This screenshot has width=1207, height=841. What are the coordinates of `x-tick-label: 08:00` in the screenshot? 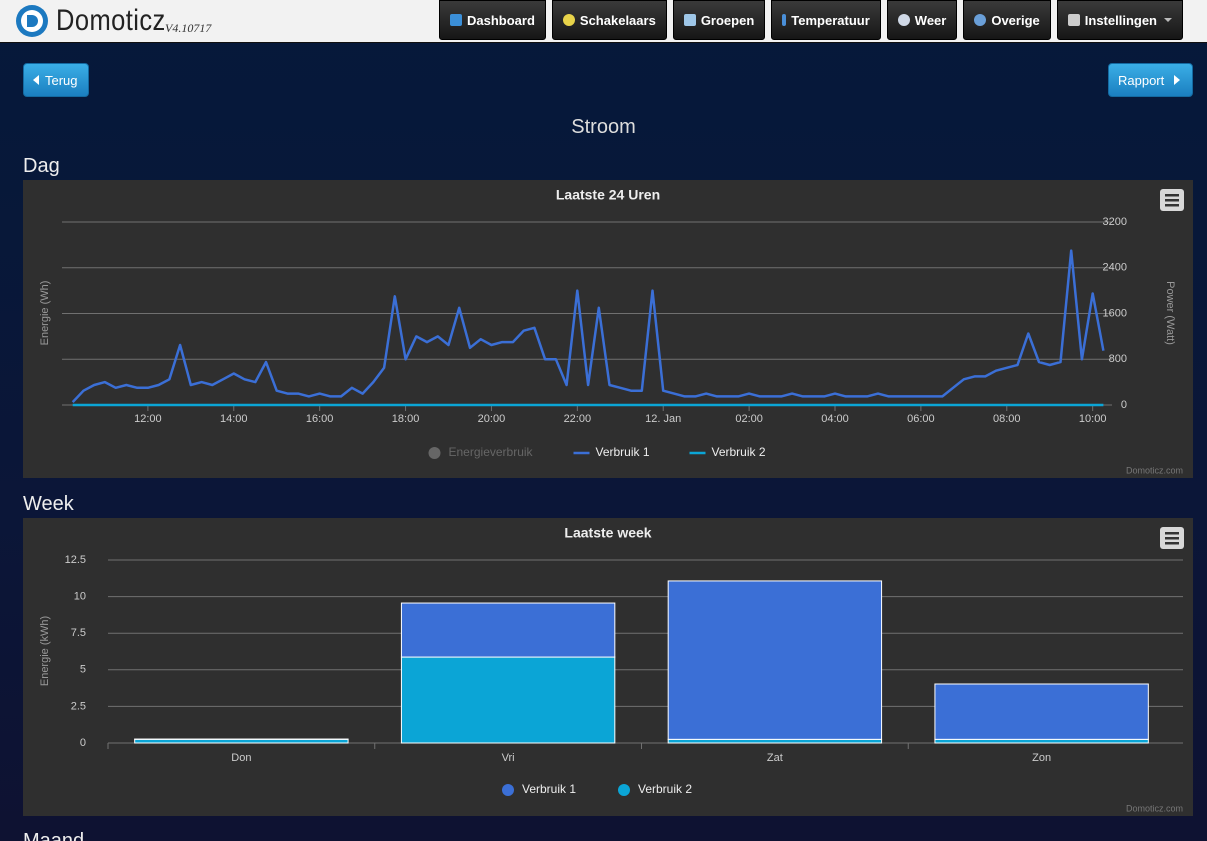 It's located at (1007, 419).